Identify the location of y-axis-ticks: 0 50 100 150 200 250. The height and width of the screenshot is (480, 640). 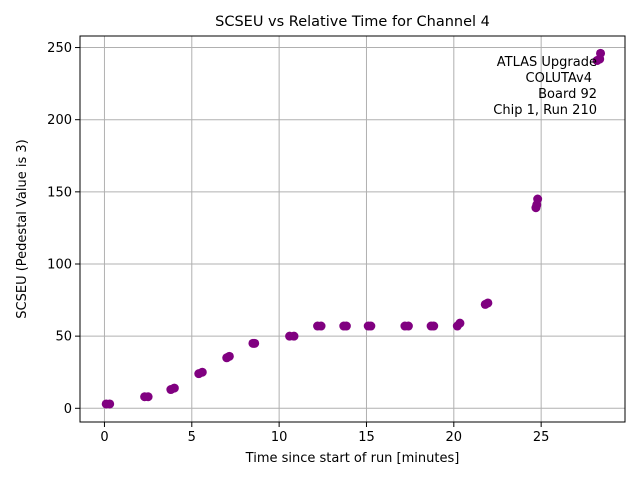
(63, 229).